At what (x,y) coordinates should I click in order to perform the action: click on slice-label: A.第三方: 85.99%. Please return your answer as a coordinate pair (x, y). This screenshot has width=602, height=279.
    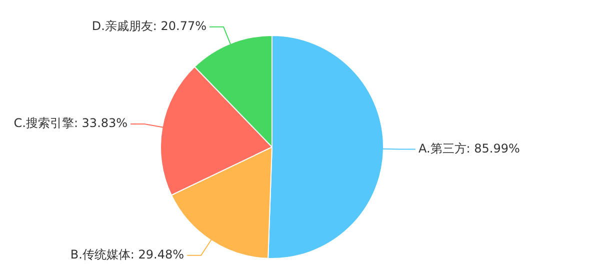
    Looking at the image, I should click on (469, 148).